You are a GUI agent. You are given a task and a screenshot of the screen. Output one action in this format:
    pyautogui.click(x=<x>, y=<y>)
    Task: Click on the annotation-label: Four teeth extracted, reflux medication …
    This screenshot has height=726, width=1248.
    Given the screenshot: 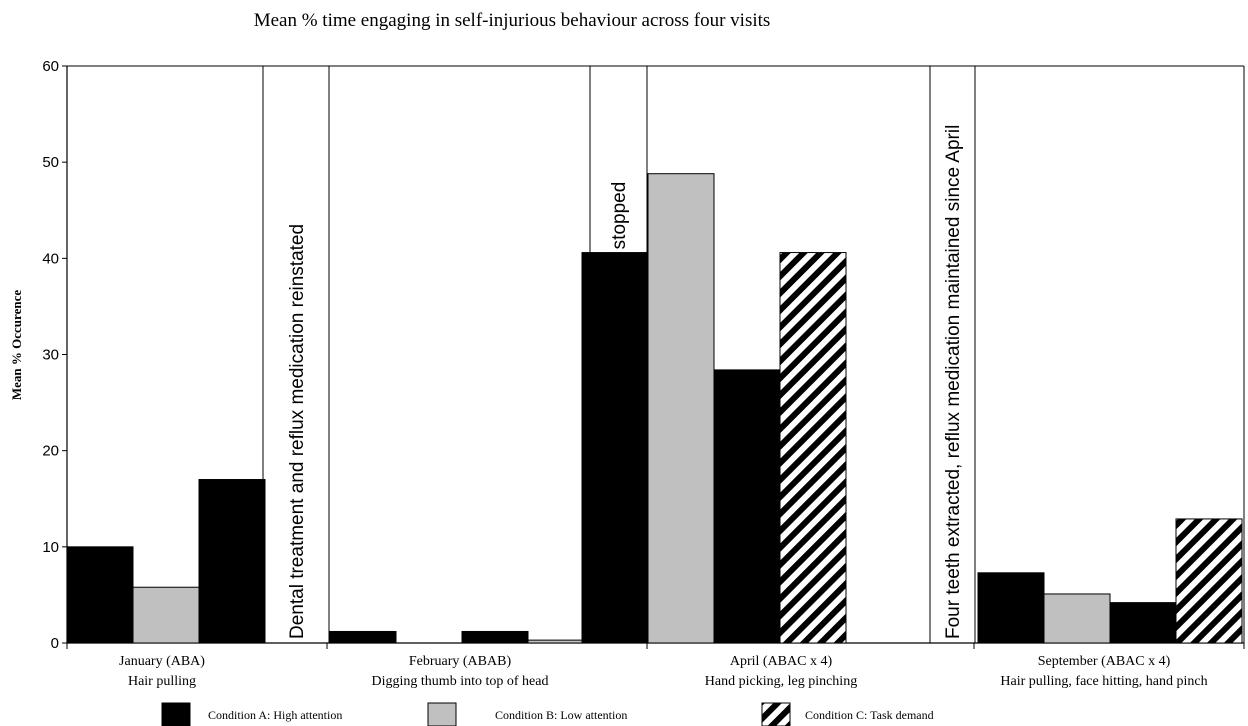 What is the action you would take?
    pyautogui.click(x=953, y=382)
    